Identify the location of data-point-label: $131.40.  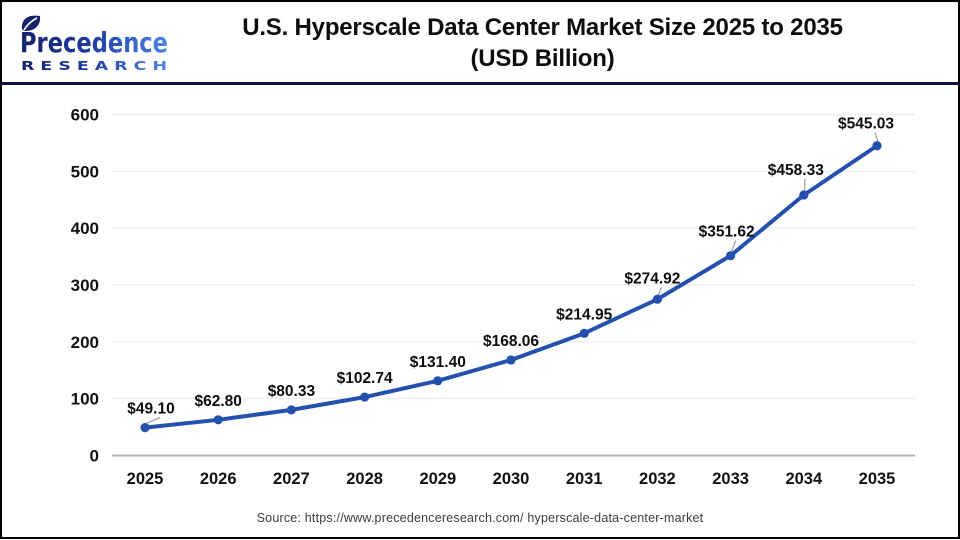
(438, 362).